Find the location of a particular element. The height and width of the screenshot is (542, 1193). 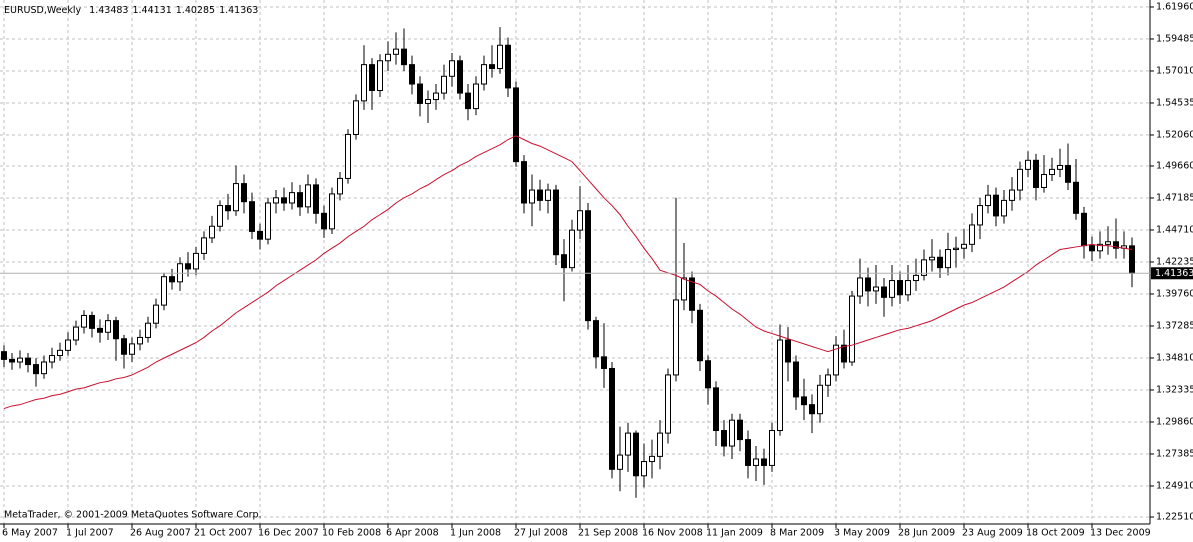

header-high: 1.44131 is located at coordinates (151, 10).